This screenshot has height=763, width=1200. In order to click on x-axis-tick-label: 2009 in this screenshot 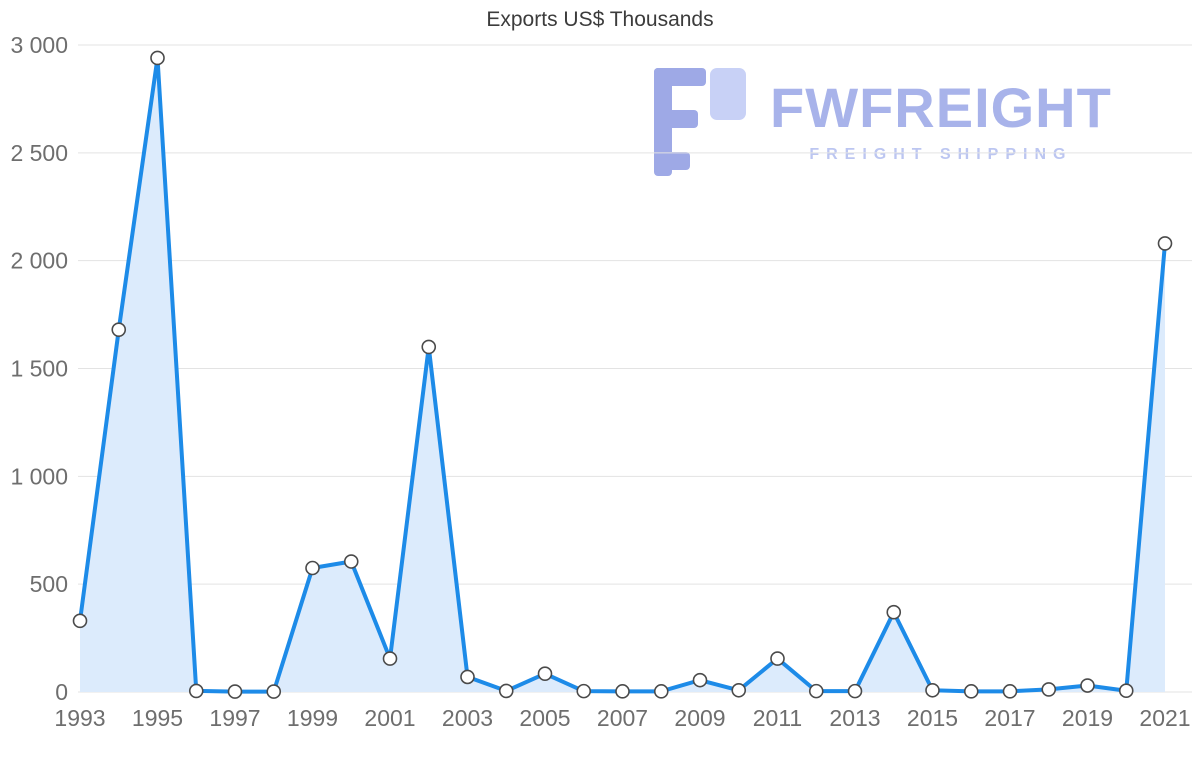, I will do `click(699, 718)`.